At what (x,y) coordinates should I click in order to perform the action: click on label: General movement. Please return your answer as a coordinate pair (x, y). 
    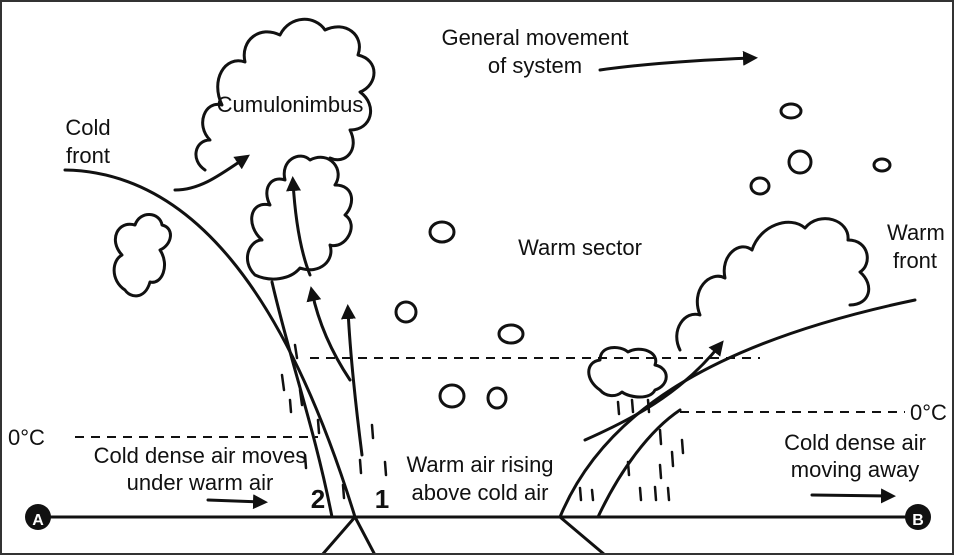
    Looking at the image, I should click on (534, 37).